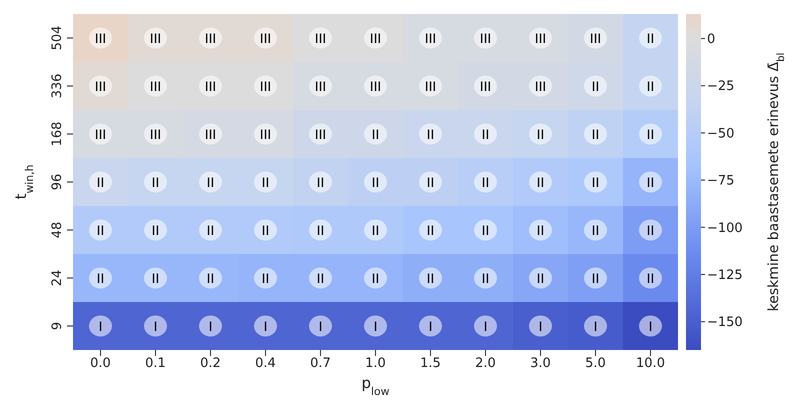  Describe the element at coordinates (57, 230) in the screenshot. I see `y-tick-label: 48` at that location.